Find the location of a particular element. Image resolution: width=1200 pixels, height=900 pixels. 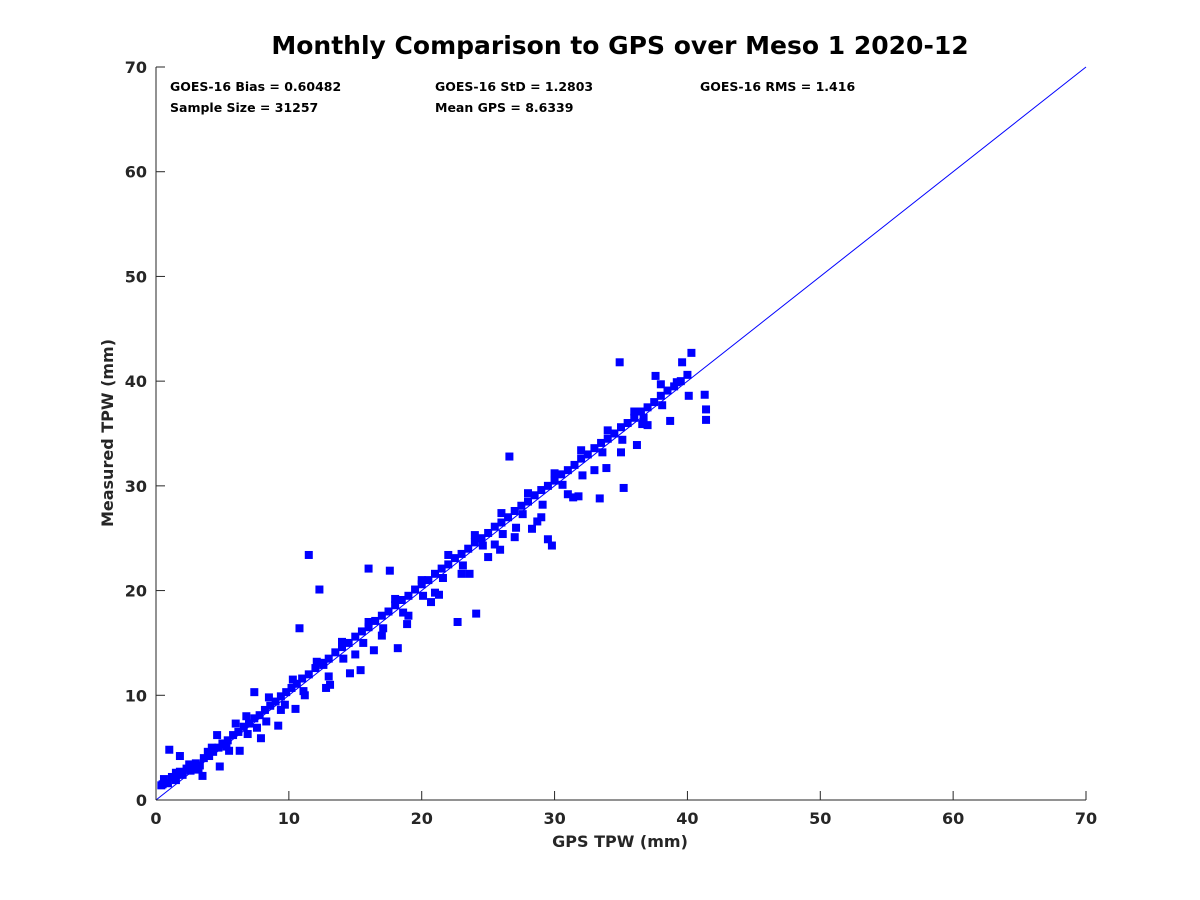

stat-sample-size: Sample Size = 31257 is located at coordinates (244, 107).